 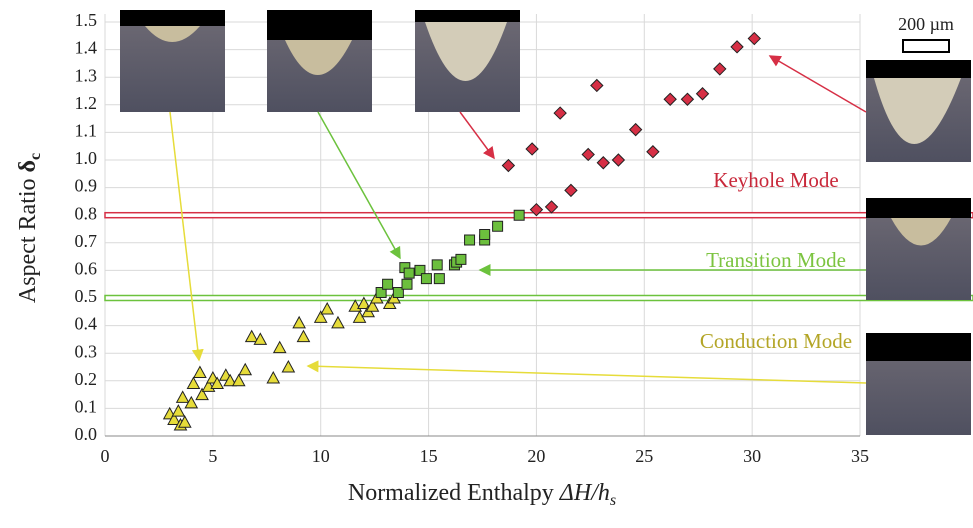 I want to click on x-axis-title: Normalized Enthalpy ΔH/hs, so click(x=482, y=494).